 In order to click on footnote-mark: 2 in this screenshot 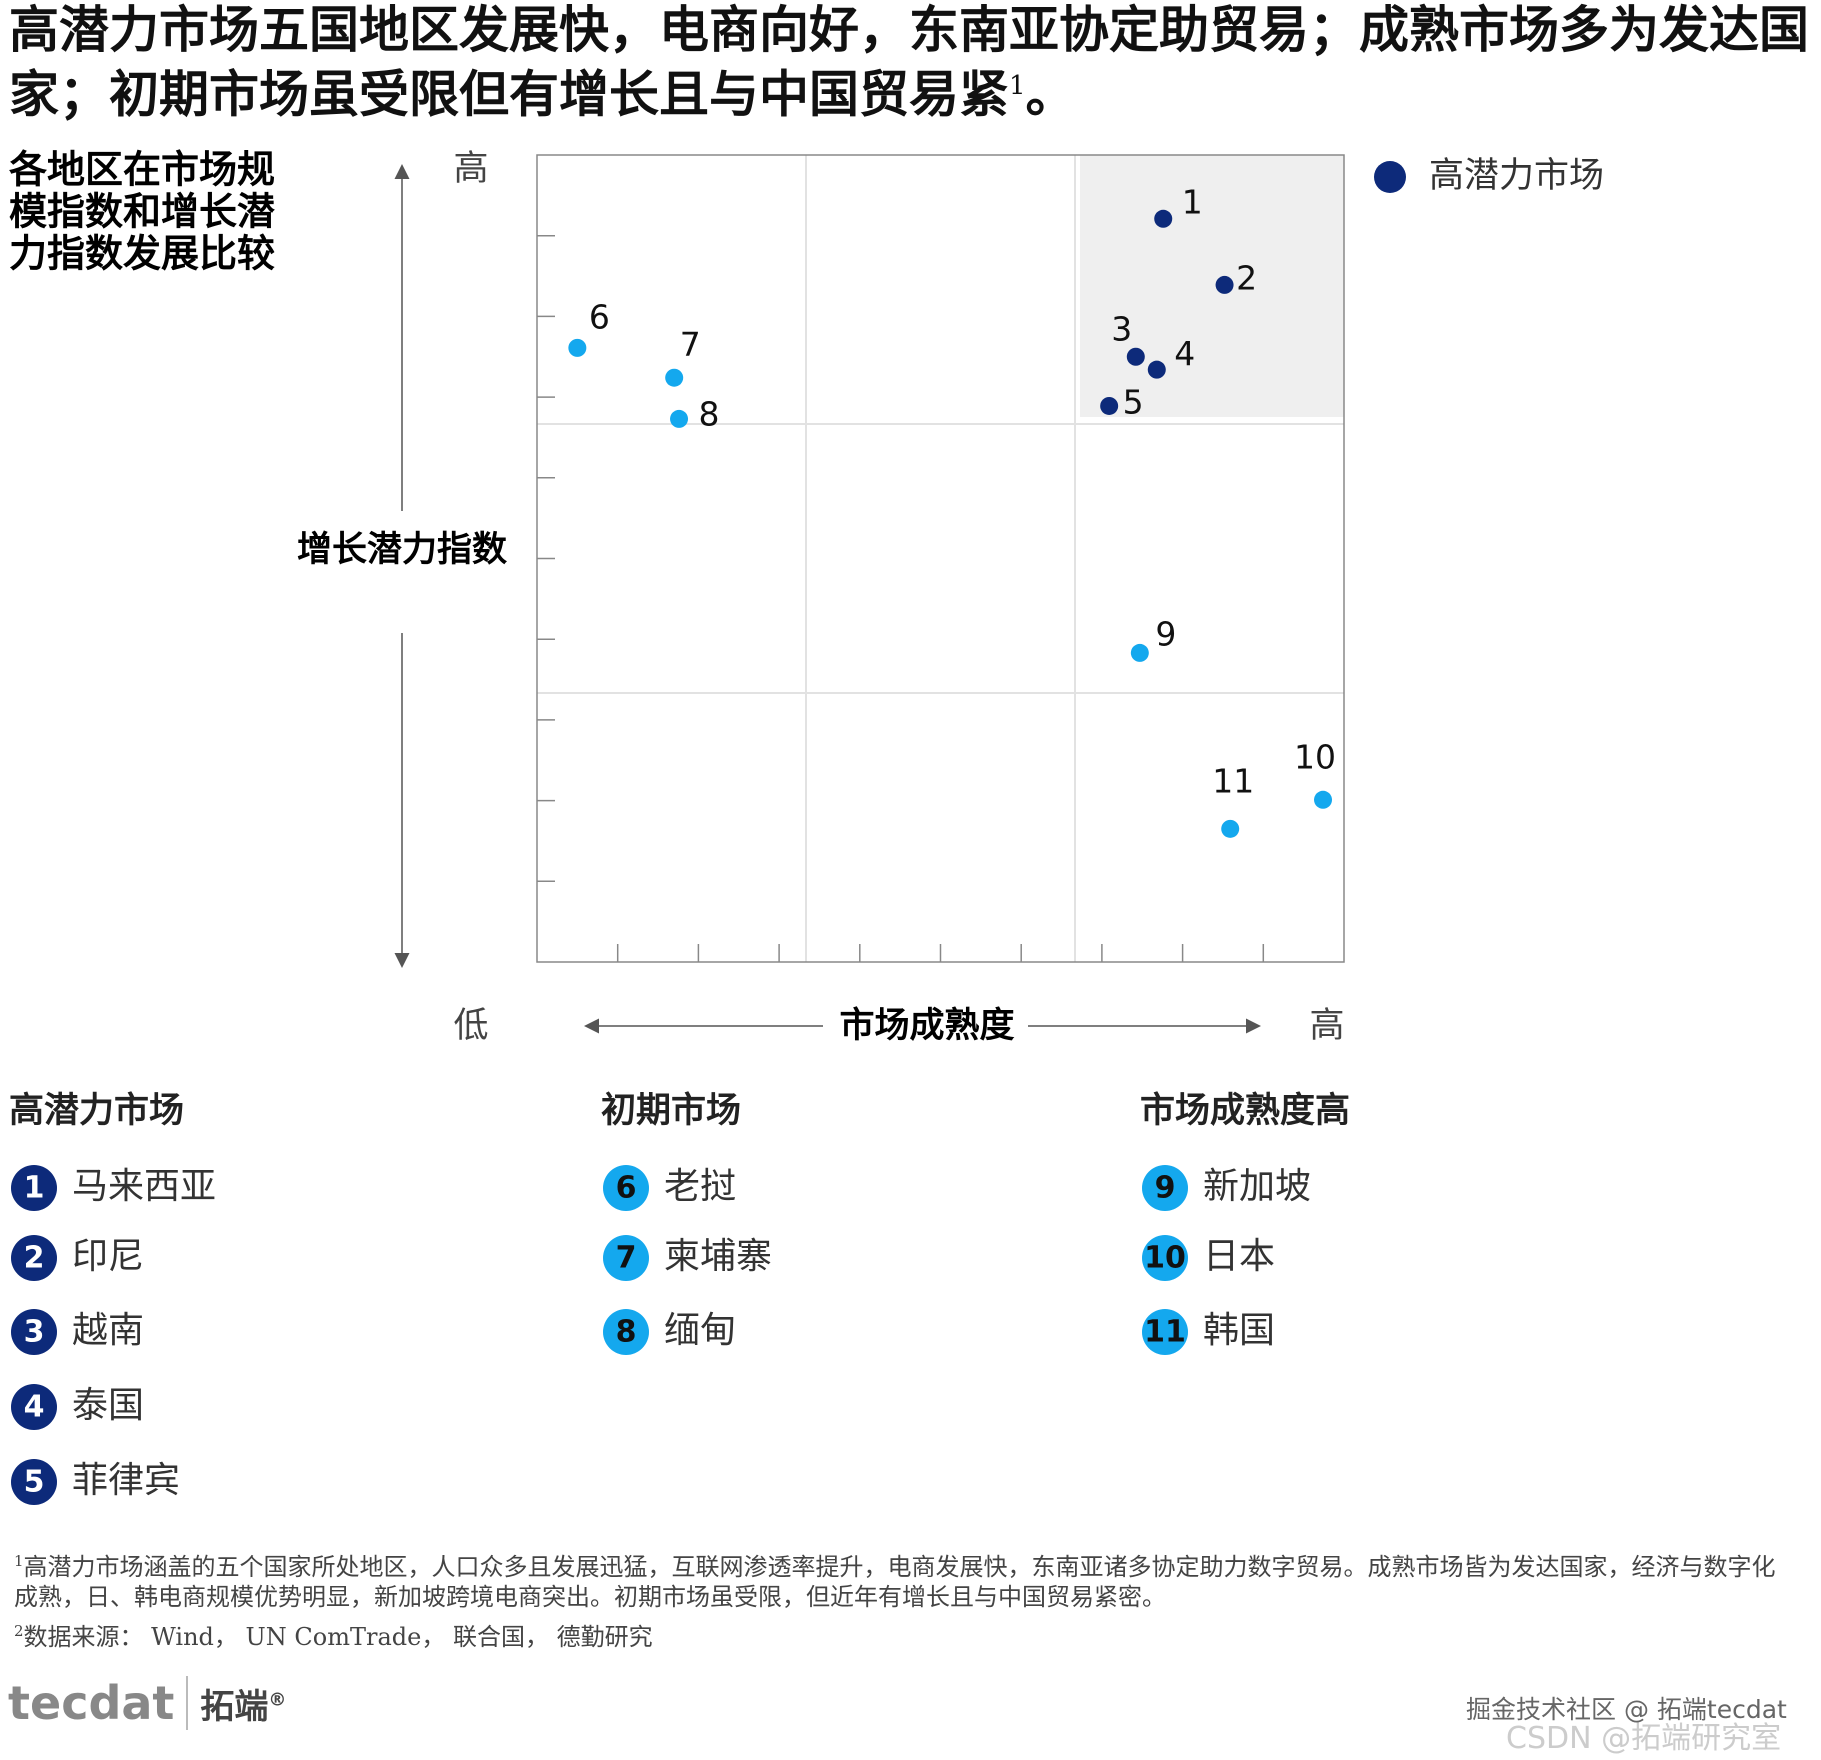, I will do `click(19, 1631)`.